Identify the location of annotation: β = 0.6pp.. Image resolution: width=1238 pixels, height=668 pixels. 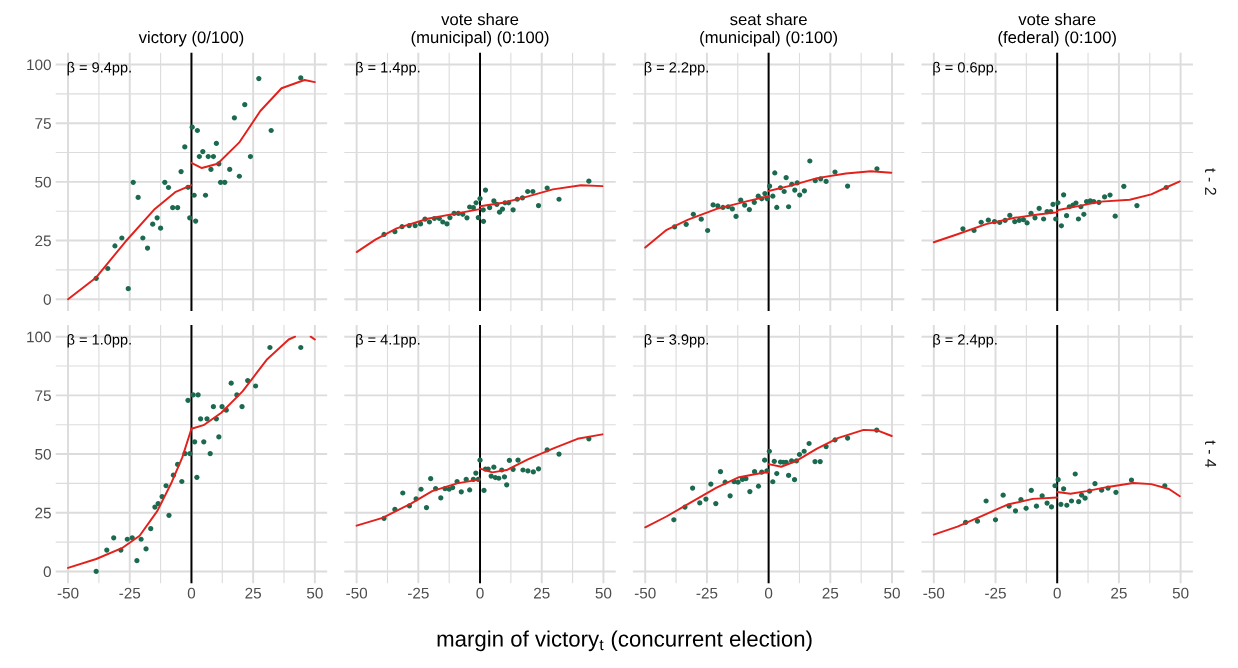
(965, 68).